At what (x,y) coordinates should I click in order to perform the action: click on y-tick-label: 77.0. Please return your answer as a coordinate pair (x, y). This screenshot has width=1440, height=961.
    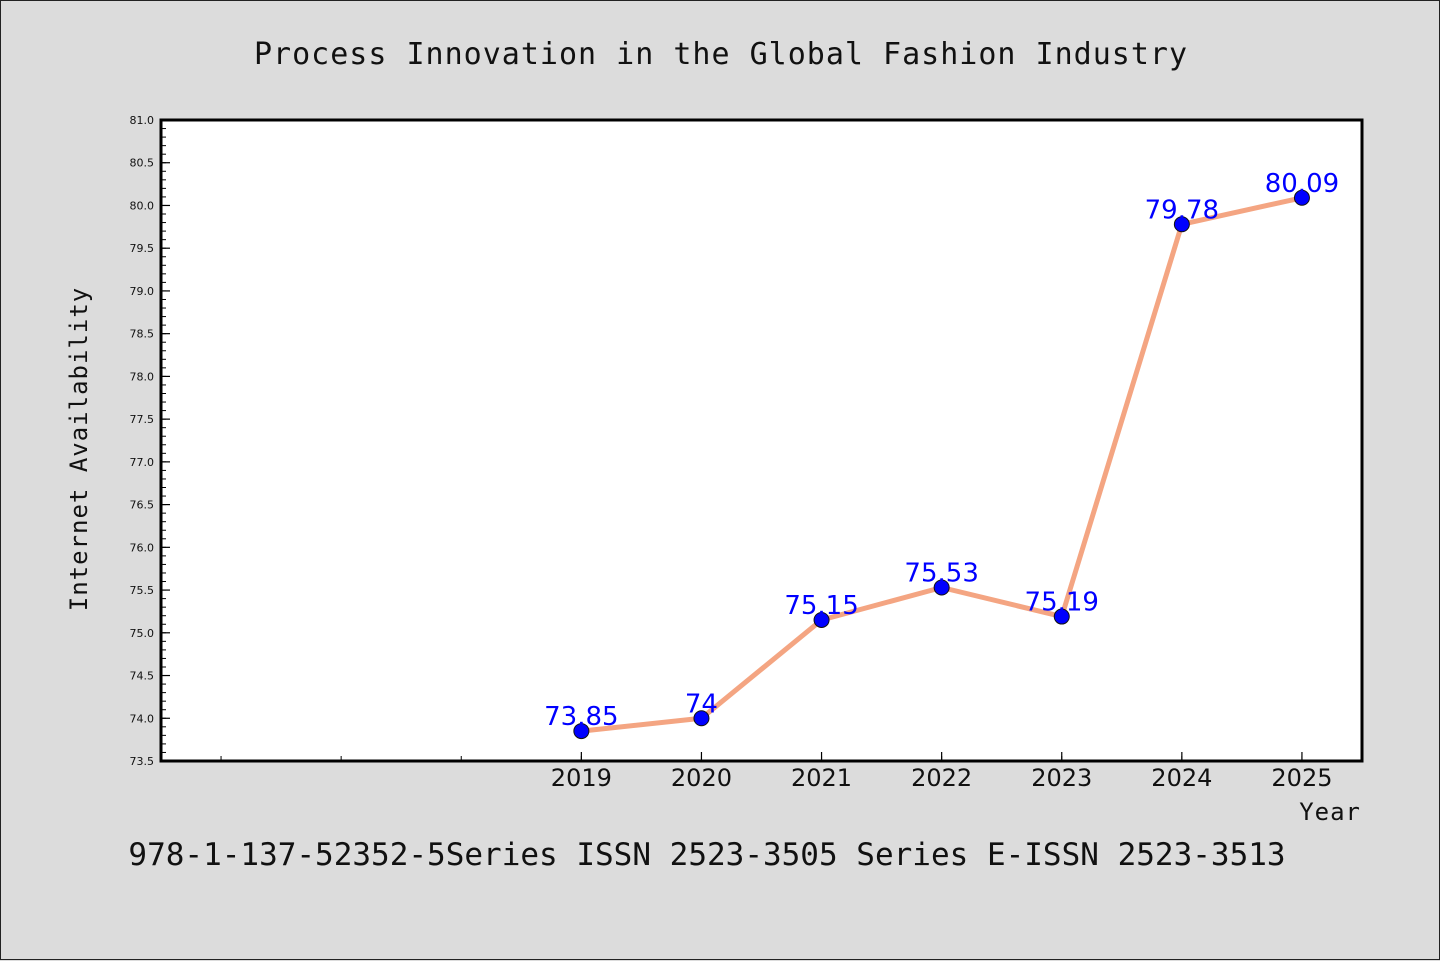
    Looking at the image, I should click on (142, 462).